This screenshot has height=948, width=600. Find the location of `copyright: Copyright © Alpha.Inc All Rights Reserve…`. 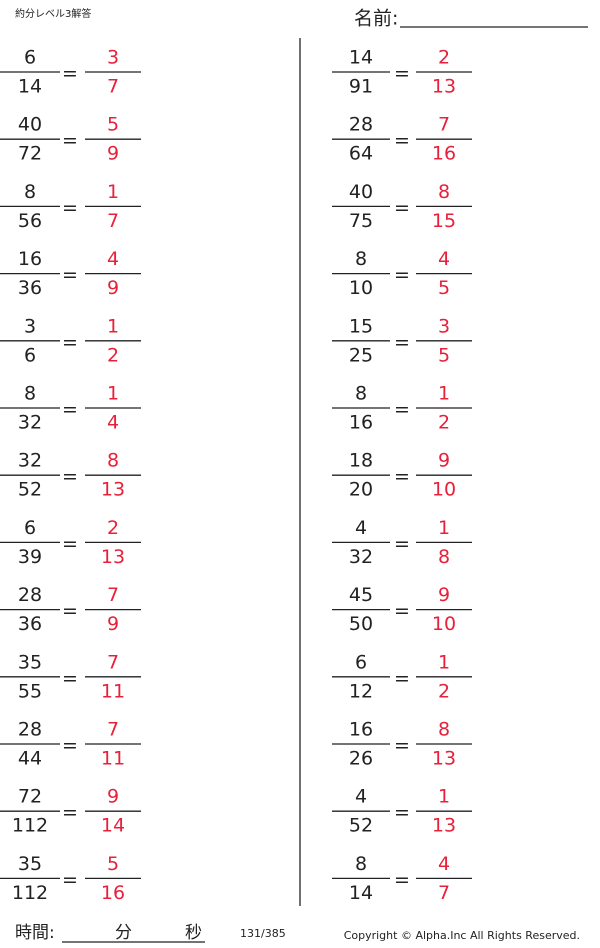

copyright: Copyright © Alpha.Inc All Rights Reserve… is located at coordinates (462, 935).